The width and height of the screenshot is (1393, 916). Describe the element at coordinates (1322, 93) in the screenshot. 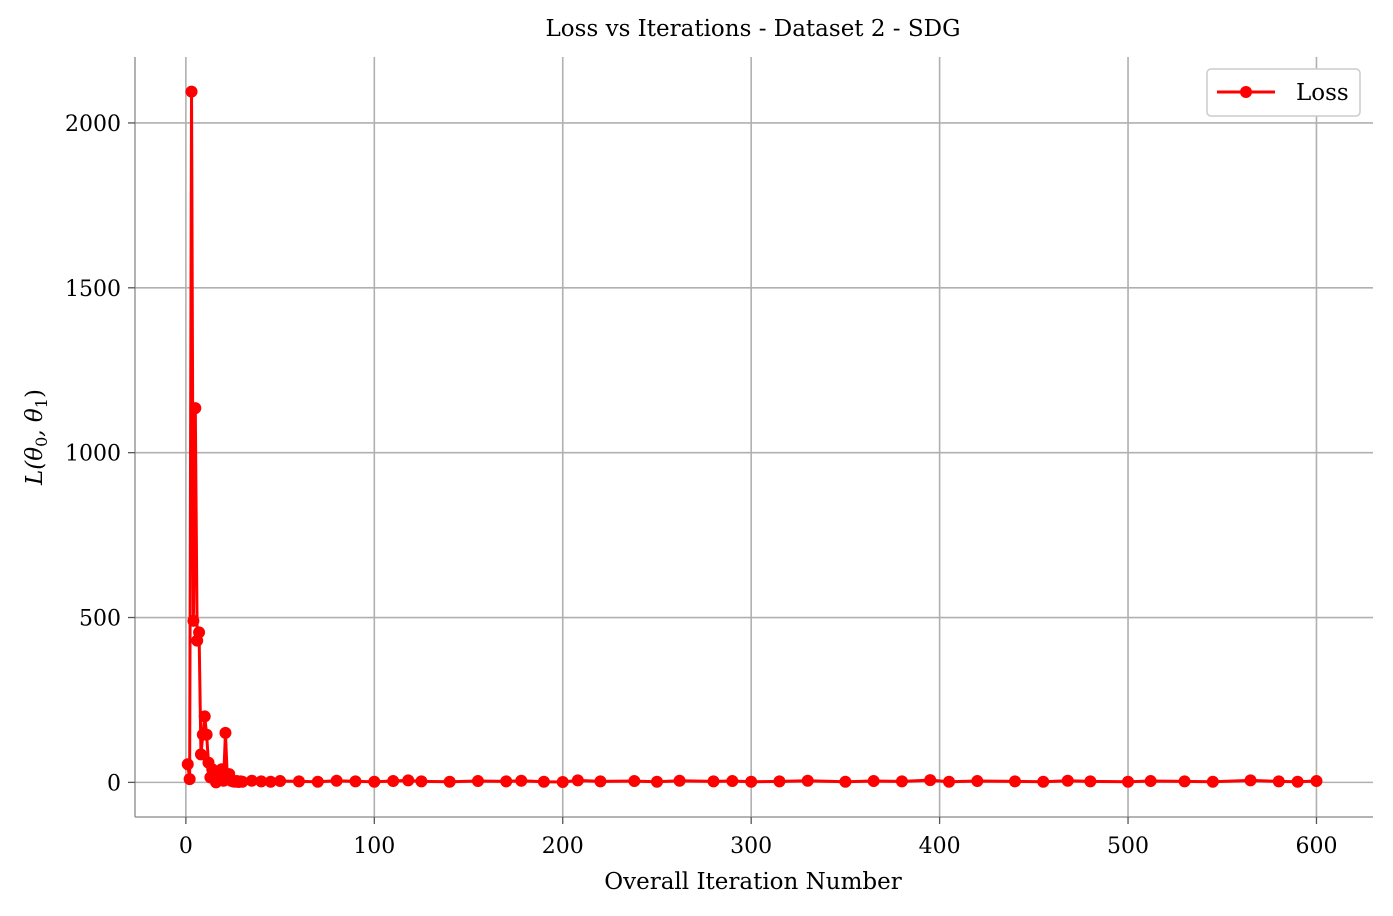

I see `legend-label: Loss` at that location.